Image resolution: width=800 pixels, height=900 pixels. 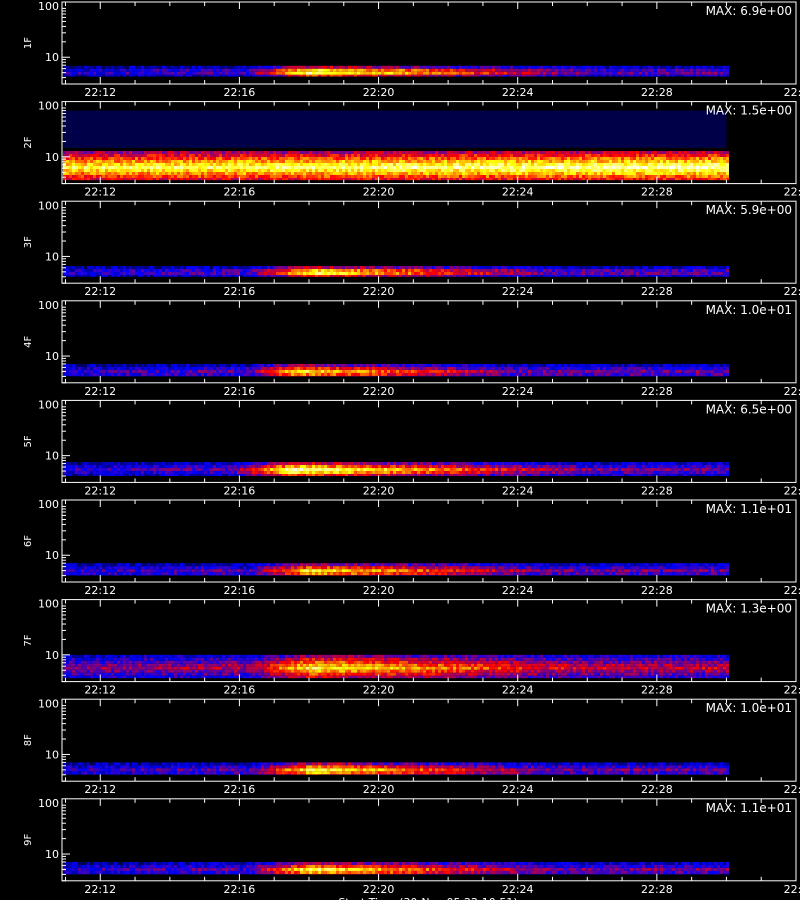 I want to click on panel-label: 5F, so click(x=28, y=441).